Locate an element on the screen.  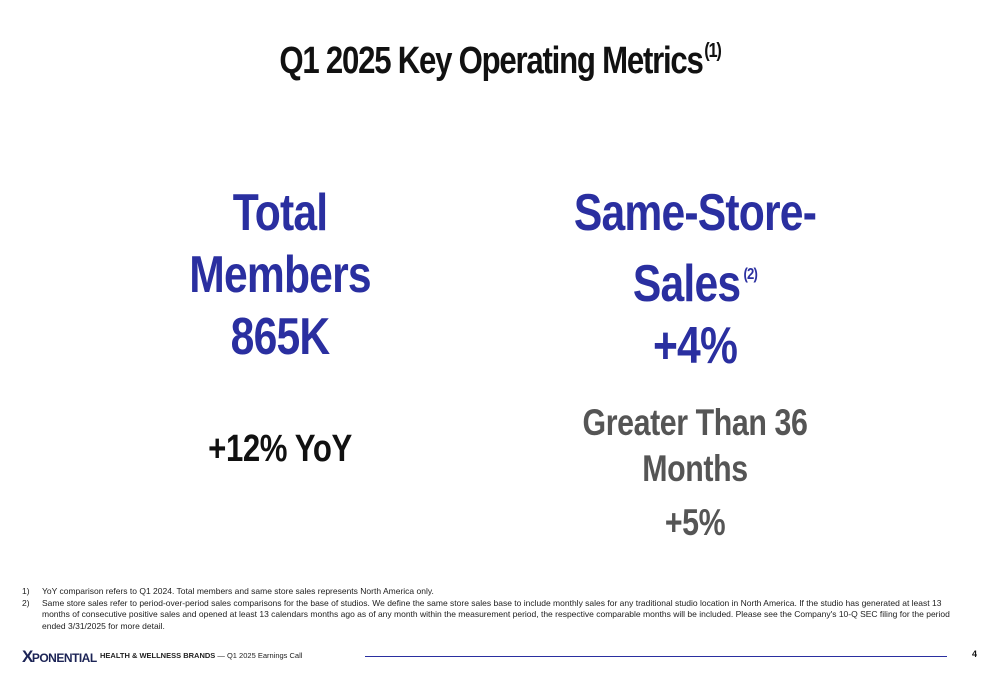
same-store-sales-metric: Same-Store- Sales (2) +4% is located at coordinates (695, 279).